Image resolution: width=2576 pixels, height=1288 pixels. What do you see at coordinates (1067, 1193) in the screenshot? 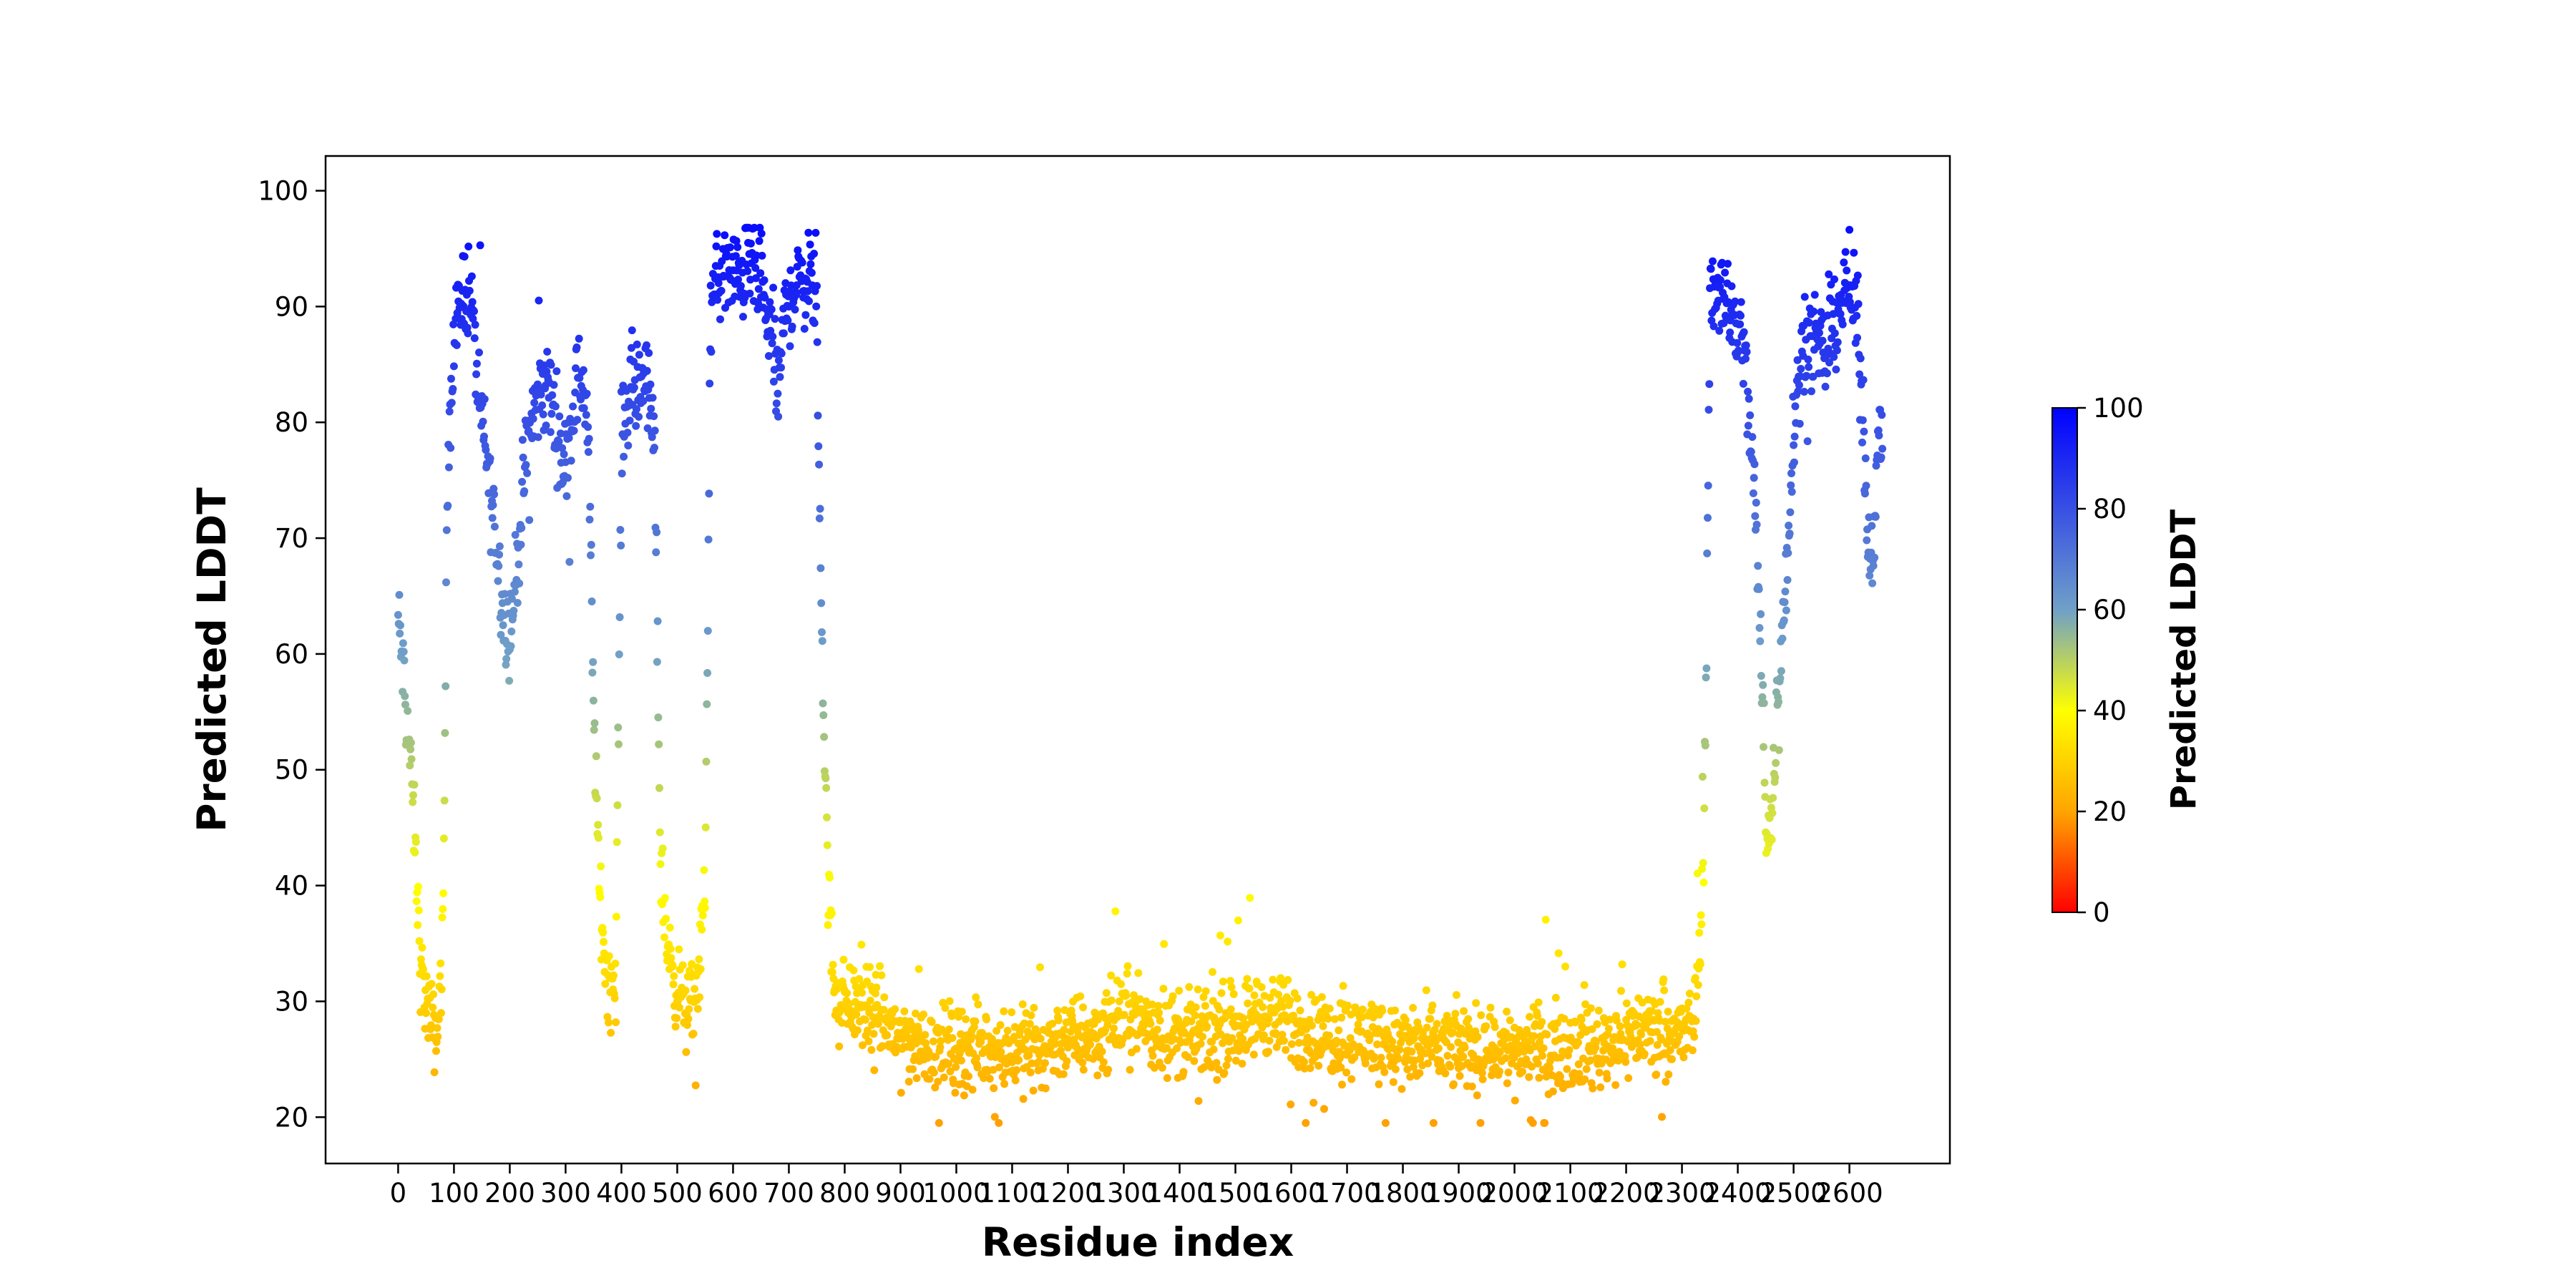
I see `x-tick-label: 1200` at bounding box center [1067, 1193].